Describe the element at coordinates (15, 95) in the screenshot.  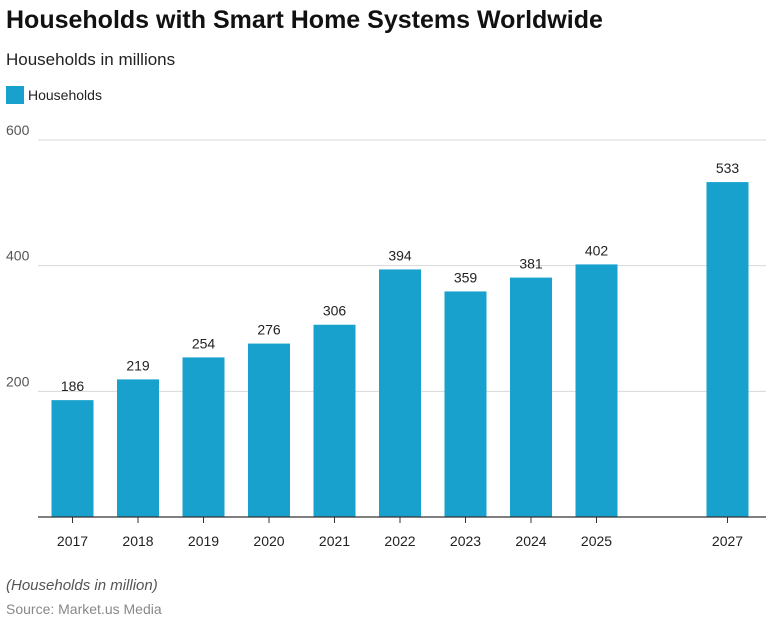
I see `legend-swatch` at that location.